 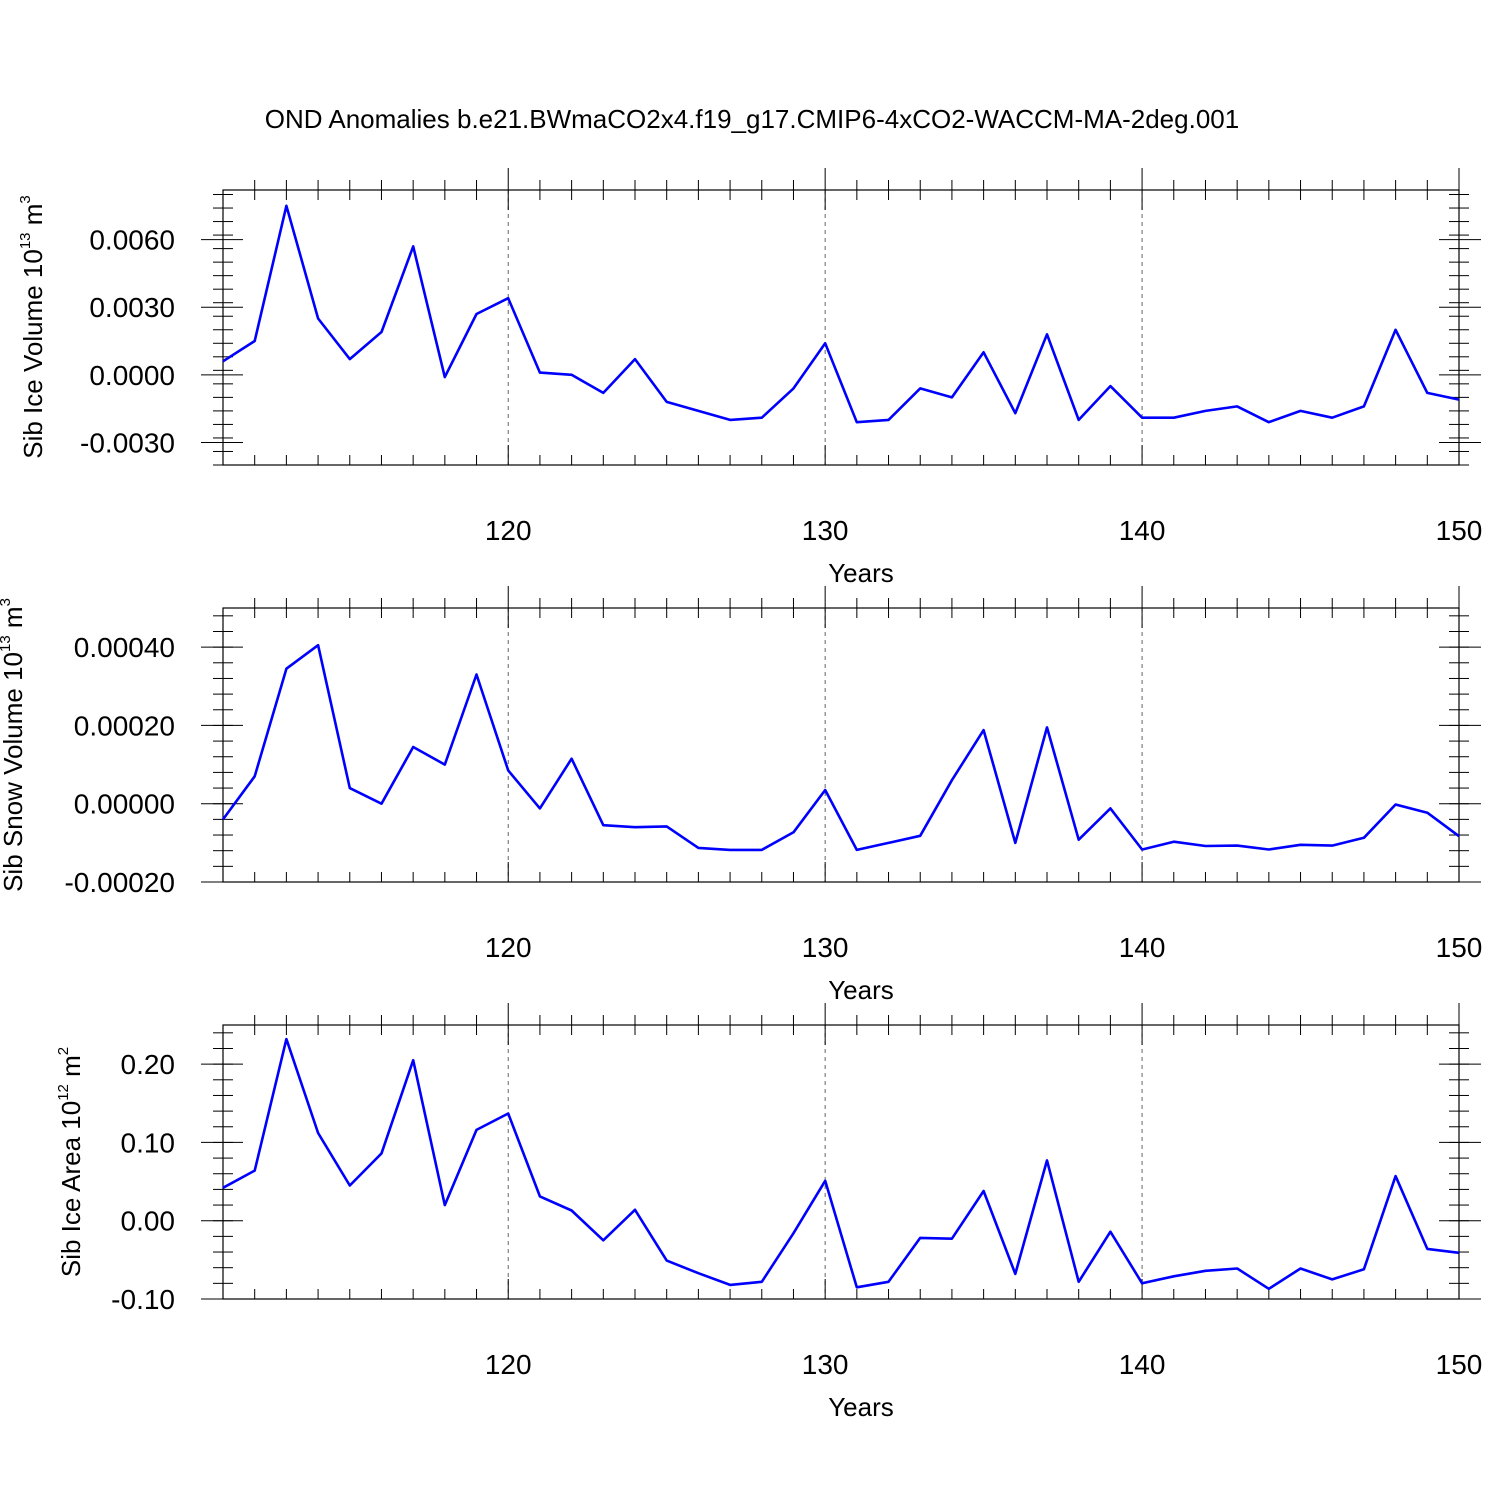 I want to click on y-tick-label: -0.00020, so click(x=119, y=882).